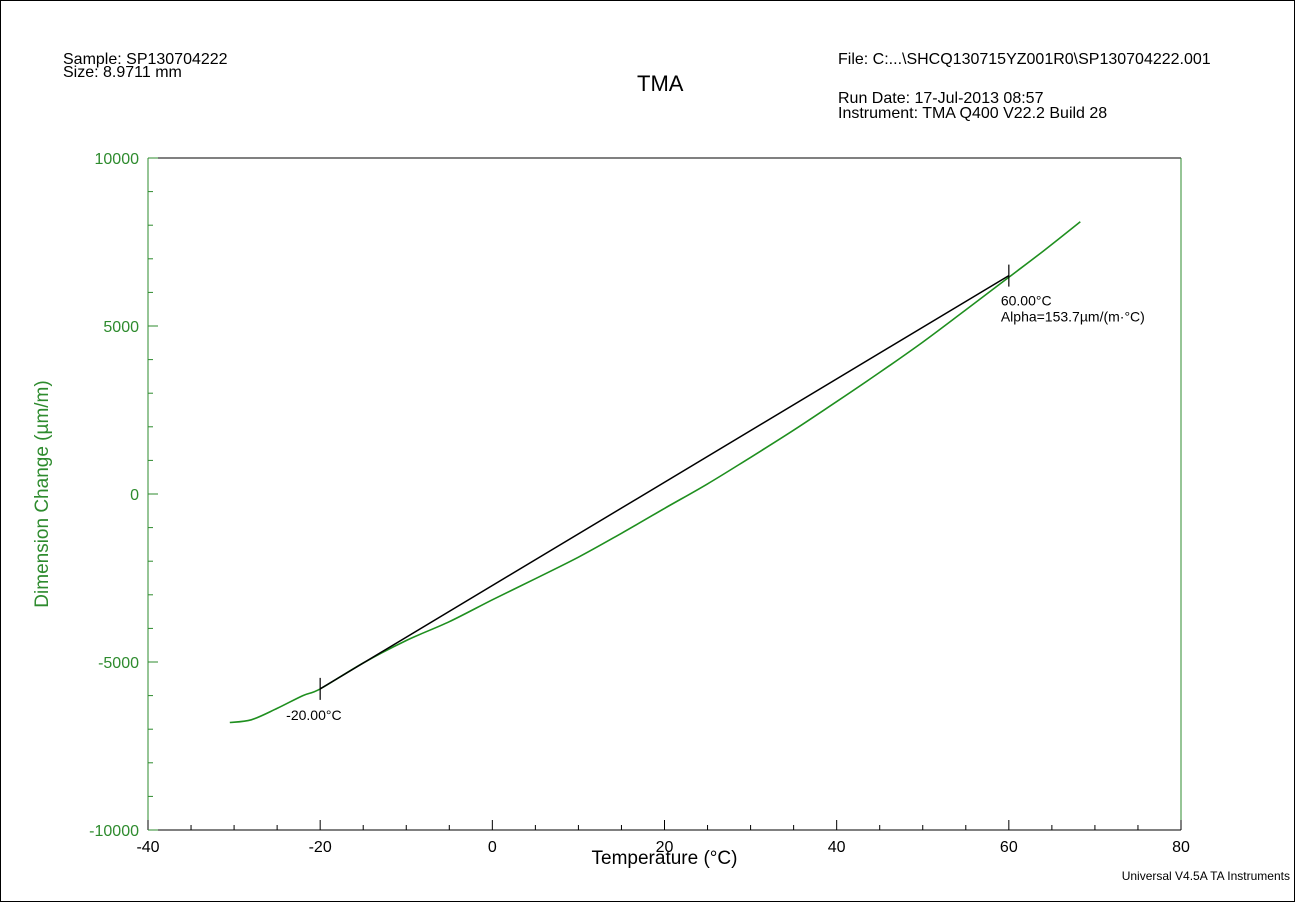  I want to click on chart-title: TMA, so click(660, 83).